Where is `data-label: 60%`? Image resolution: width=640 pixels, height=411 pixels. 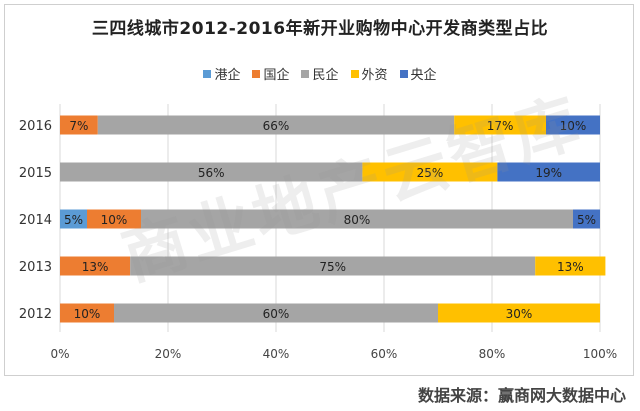
data-label: 60% is located at coordinates (276, 314).